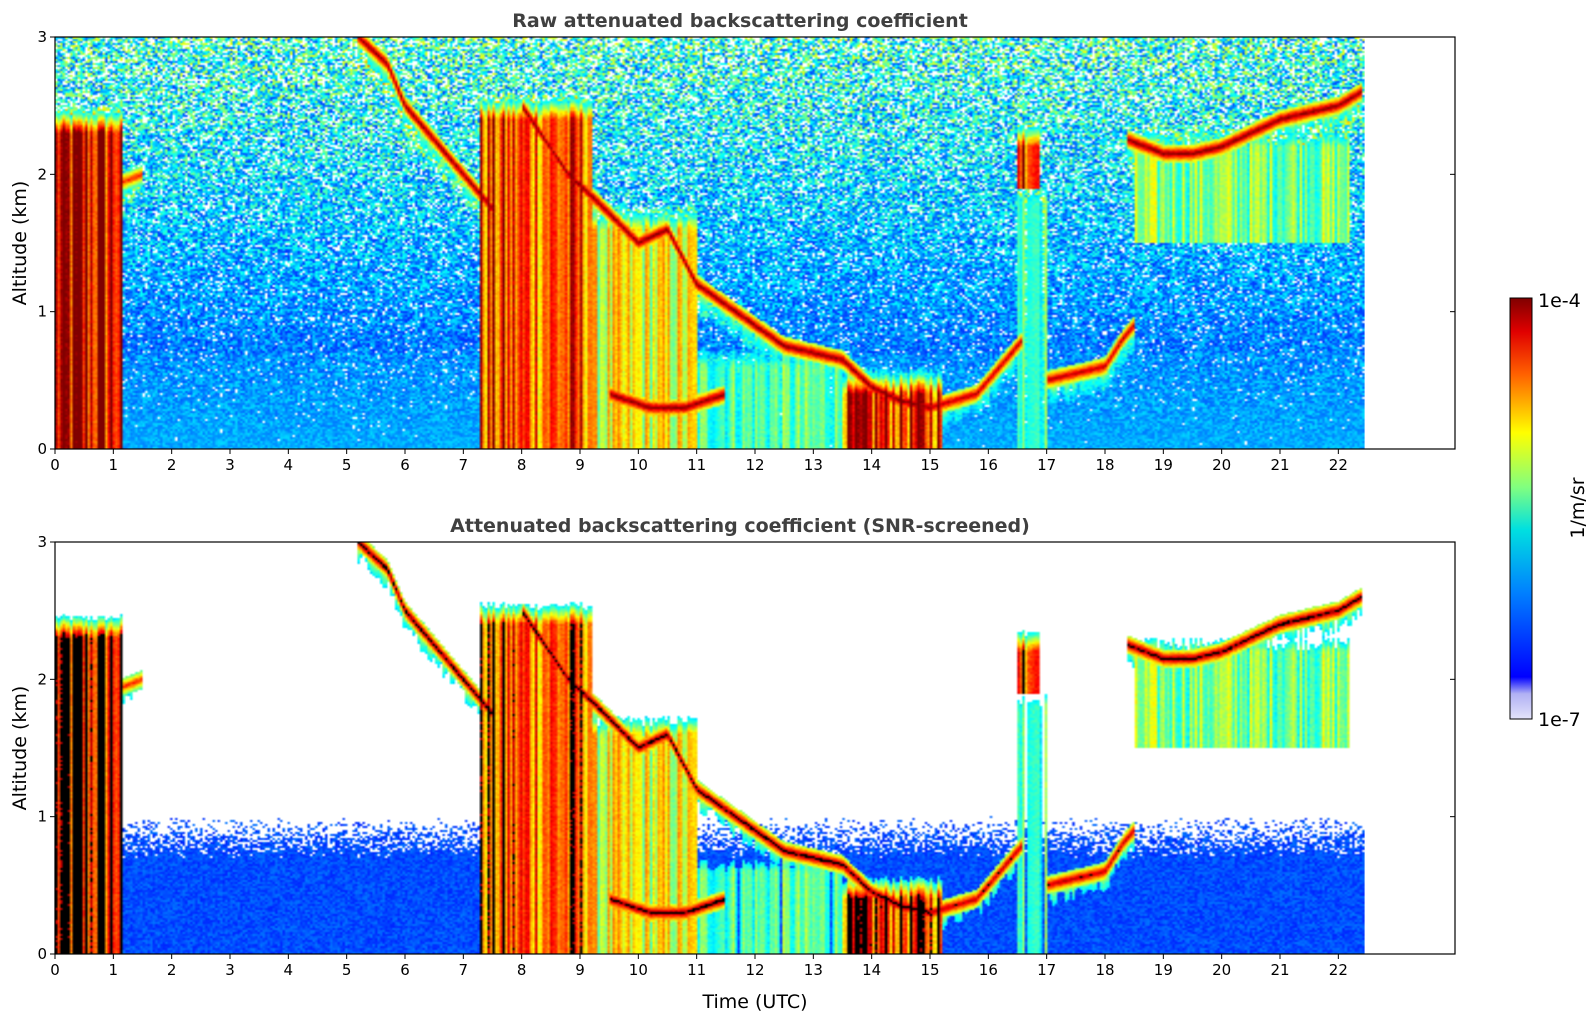  Describe the element at coordinates (1549, 510) in the screenshot. I see `colorbar: 1e-4 1e-7 1/m/sr` at that location.